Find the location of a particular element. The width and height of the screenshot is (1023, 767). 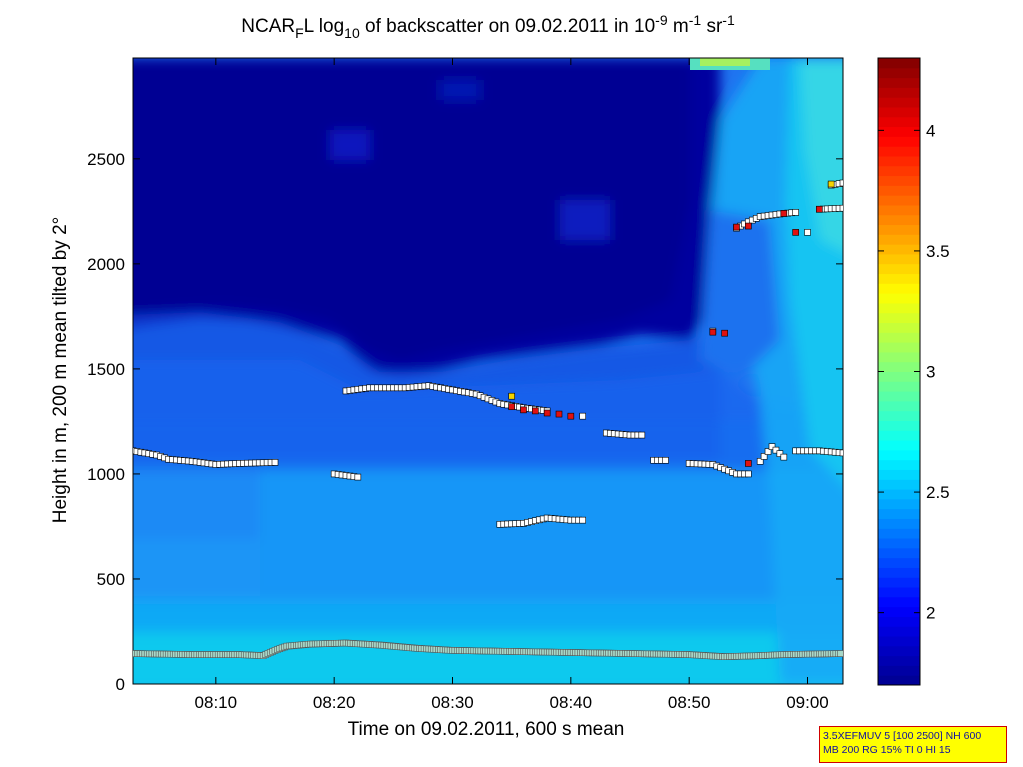

colorbar-tick-label: 2.5 is located at coordinates (938, 492).